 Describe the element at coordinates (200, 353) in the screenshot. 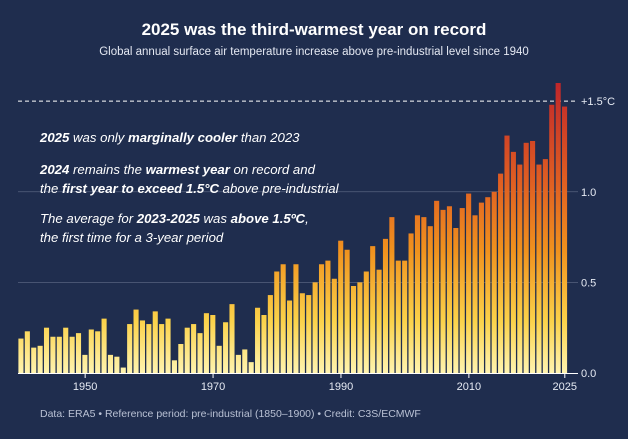

I see `bar-1968` at that location.